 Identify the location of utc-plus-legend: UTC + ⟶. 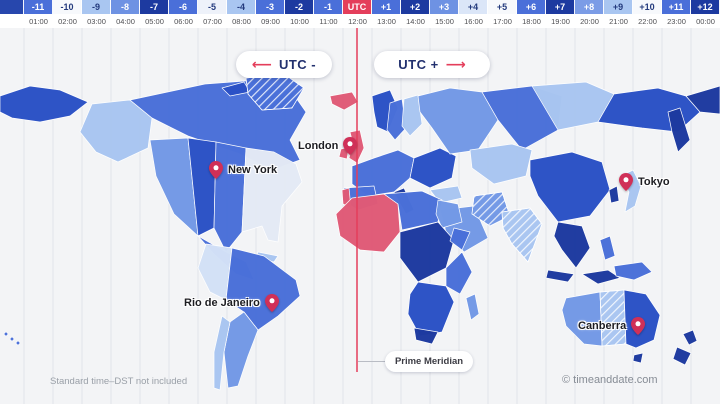
(432, 64).